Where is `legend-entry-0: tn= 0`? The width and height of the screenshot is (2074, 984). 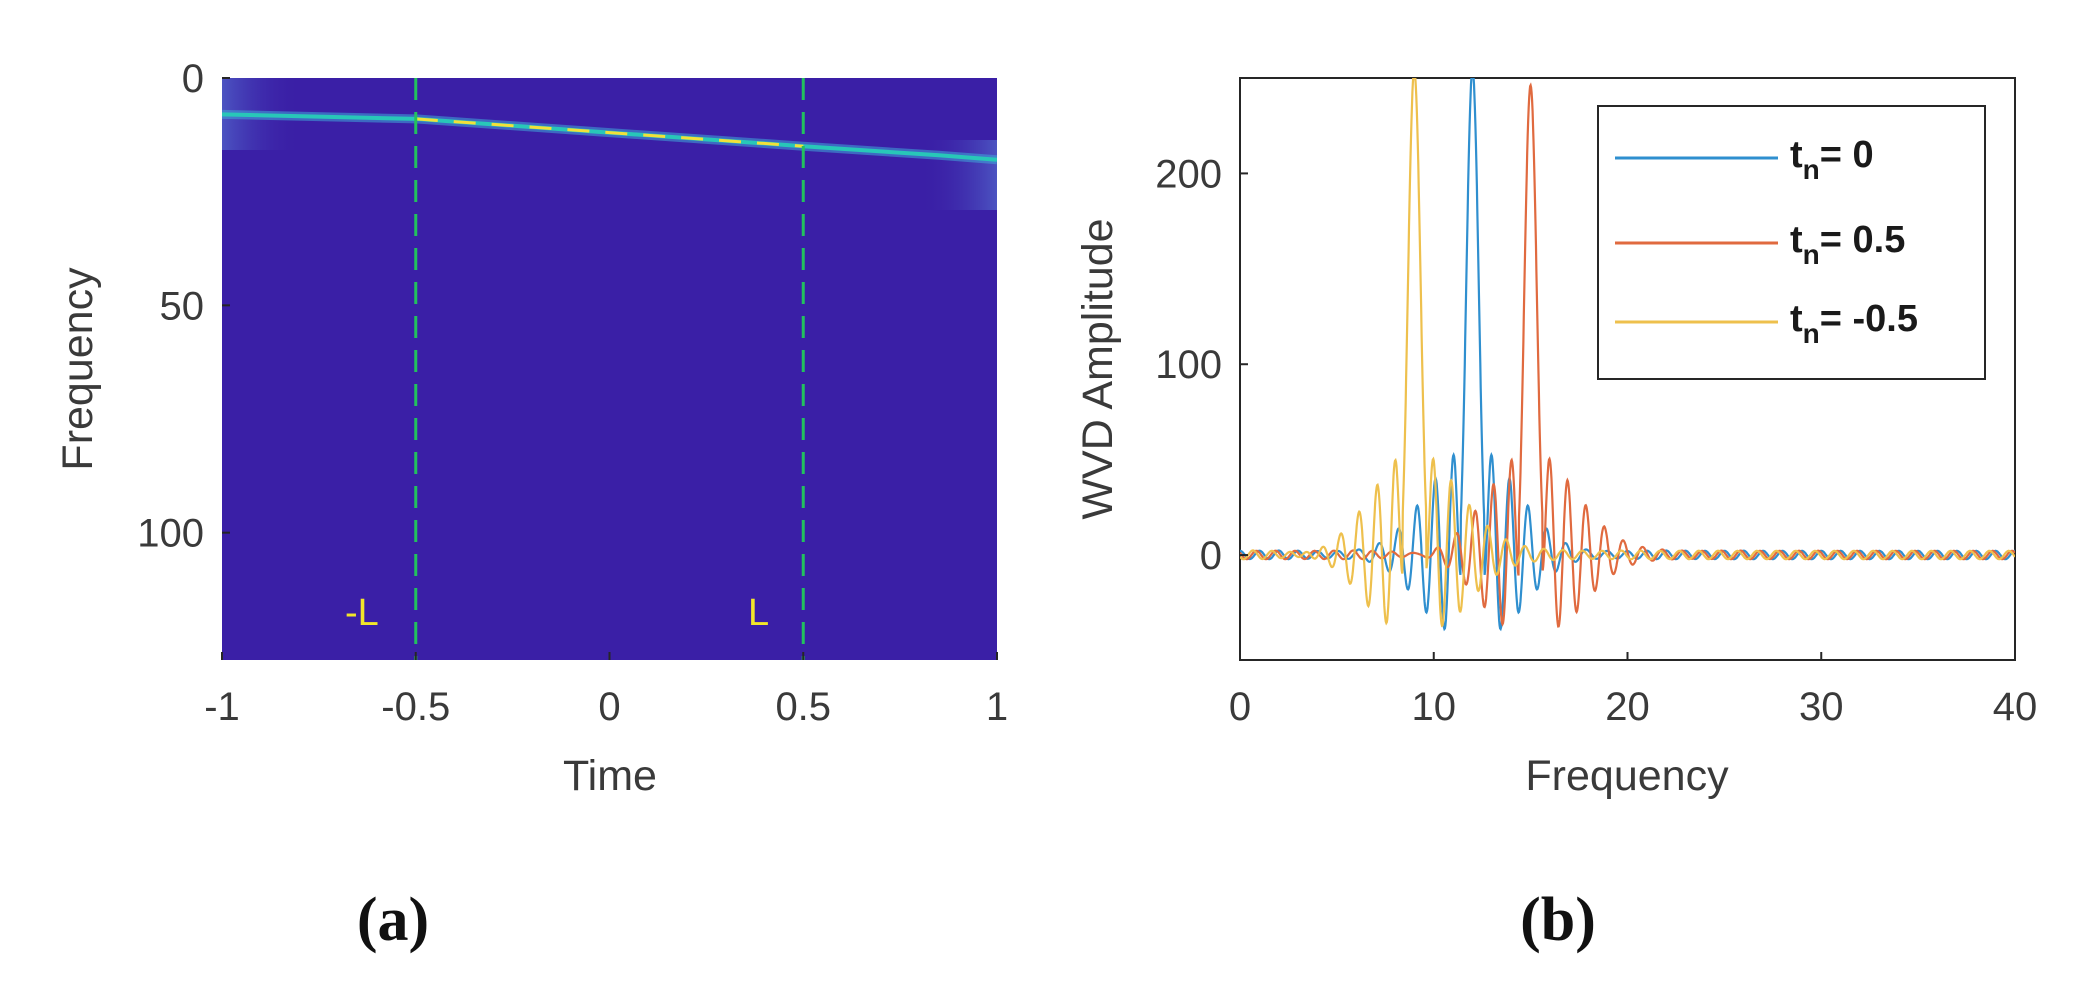 legend-entry-0: tn= 0 is located at coordinates (1832, 159).